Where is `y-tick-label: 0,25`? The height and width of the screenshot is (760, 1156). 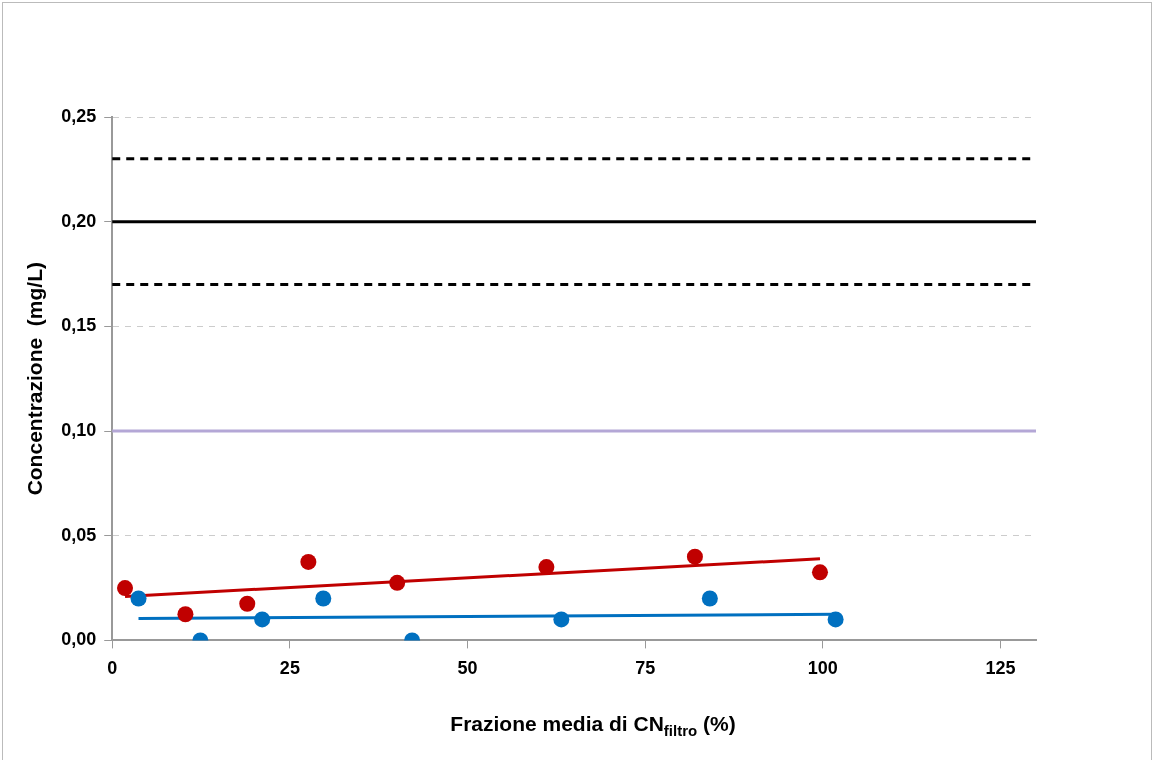 y-tick-label: 0,25 is located at coordinates (79, 115).